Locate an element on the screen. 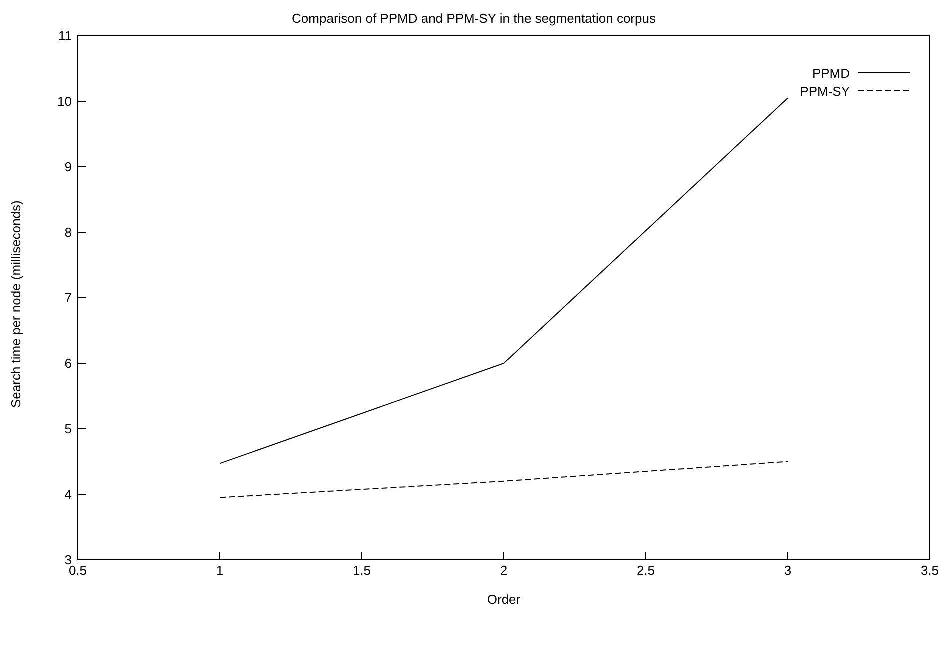  x-tick-label: 1 is located at coordinates (220, 570).